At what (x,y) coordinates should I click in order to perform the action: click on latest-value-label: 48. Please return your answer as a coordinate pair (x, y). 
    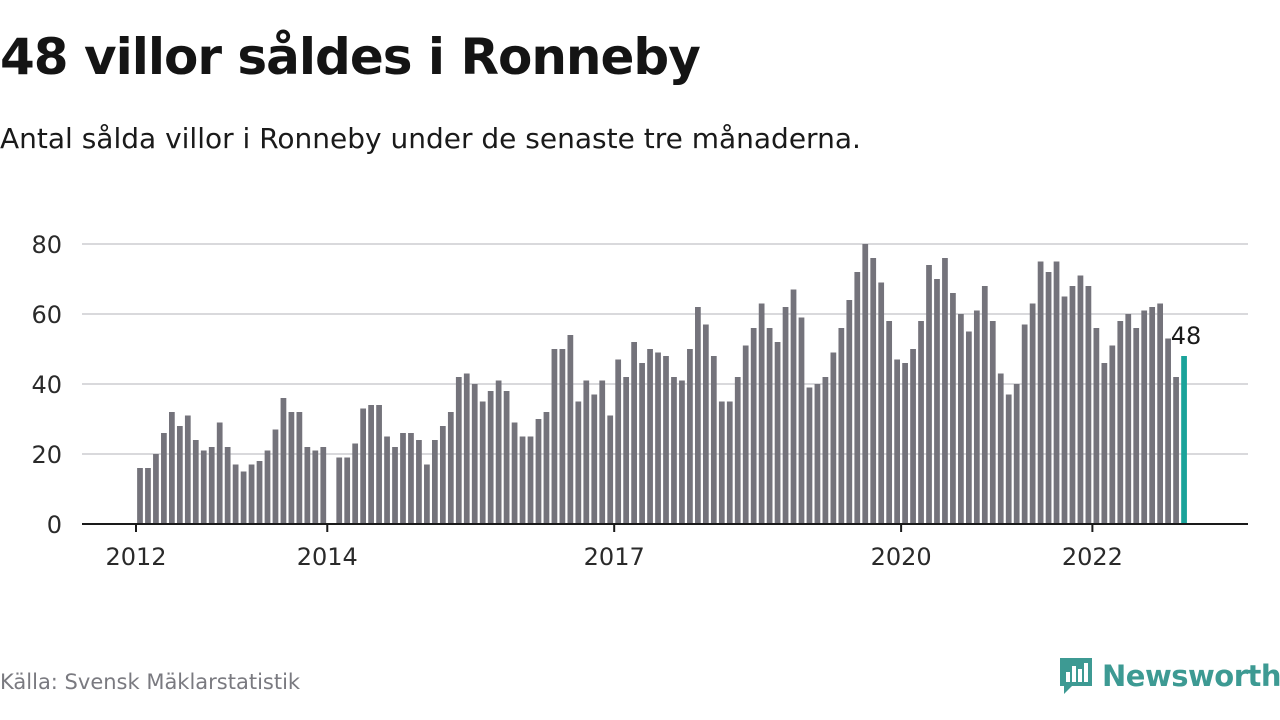
    Looking at the image, I should click on (1186, 336).